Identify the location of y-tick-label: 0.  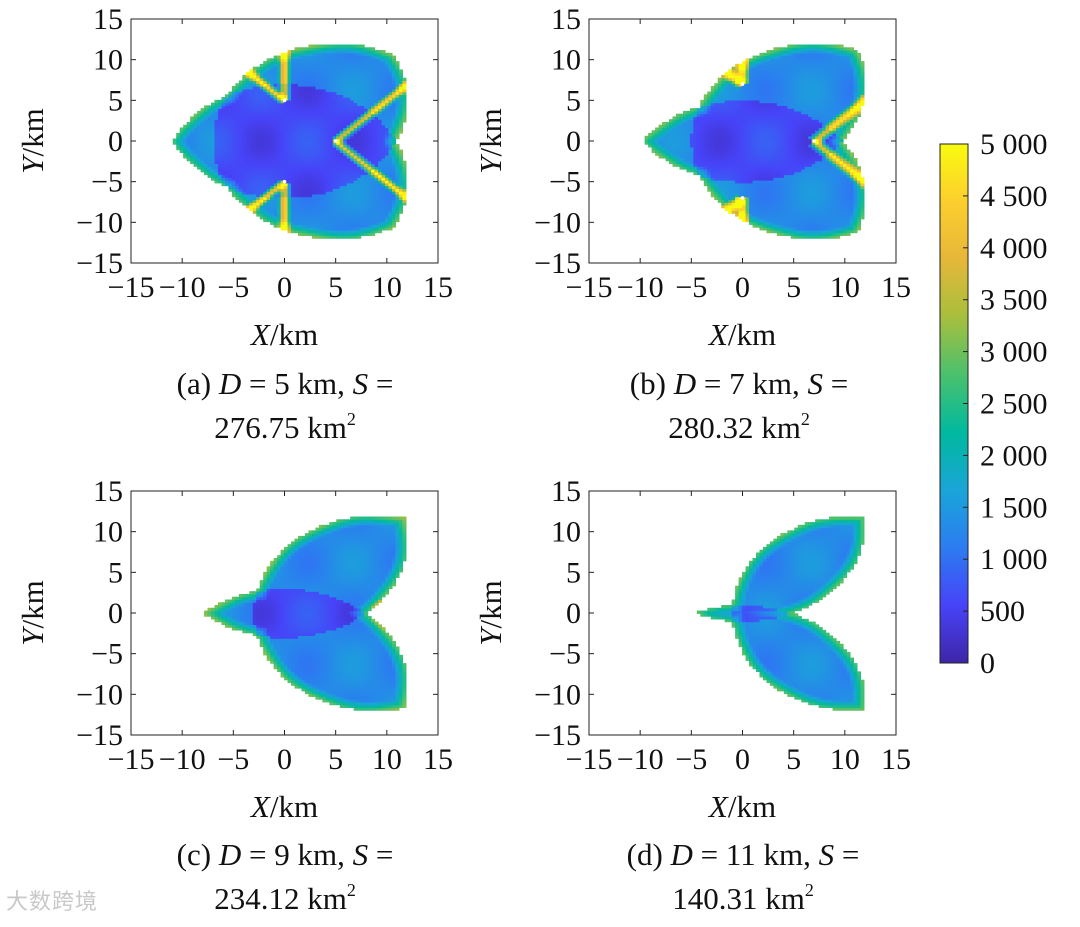
(115, 141).